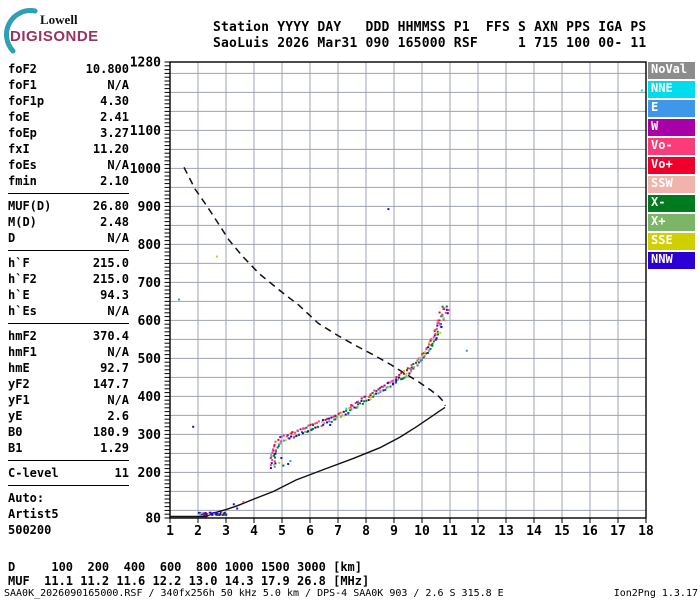  What do you see at coordinates (671, 222) in the screenshot?
I see `legend-item: X+` at bounding box center [671, 222].